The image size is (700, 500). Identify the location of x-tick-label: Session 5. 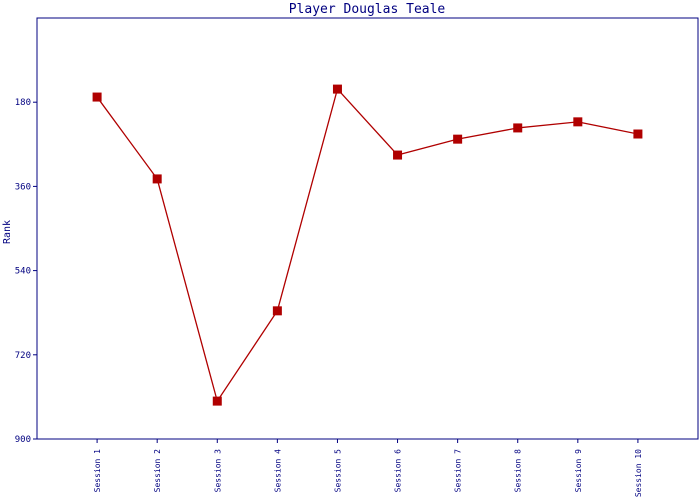
(337, 471).